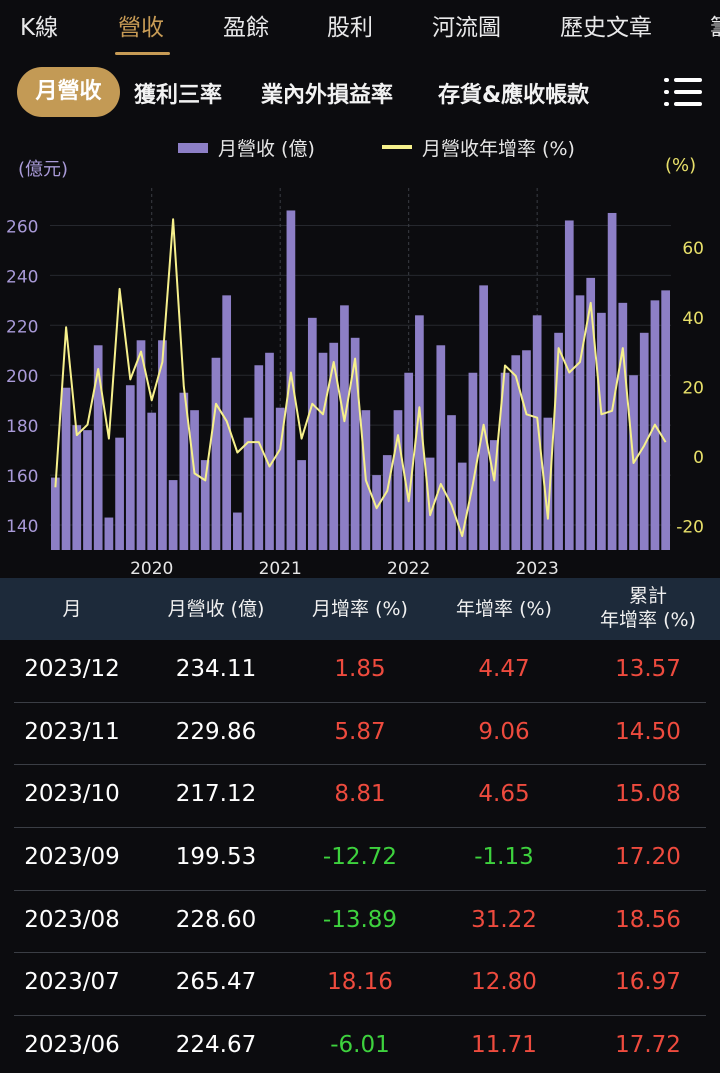  Describe the element at coordinates (360, 609) in the screenshot. I see `header-mom: 月增率 (%)` at that location.